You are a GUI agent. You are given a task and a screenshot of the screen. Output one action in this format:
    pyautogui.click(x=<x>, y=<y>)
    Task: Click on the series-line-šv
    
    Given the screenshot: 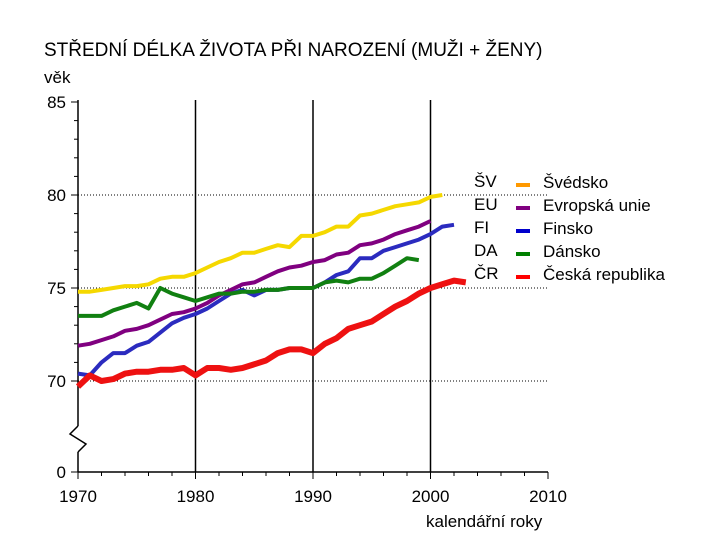 What is the action you would take?
    pyautogui.click(x=260, y=243)
    